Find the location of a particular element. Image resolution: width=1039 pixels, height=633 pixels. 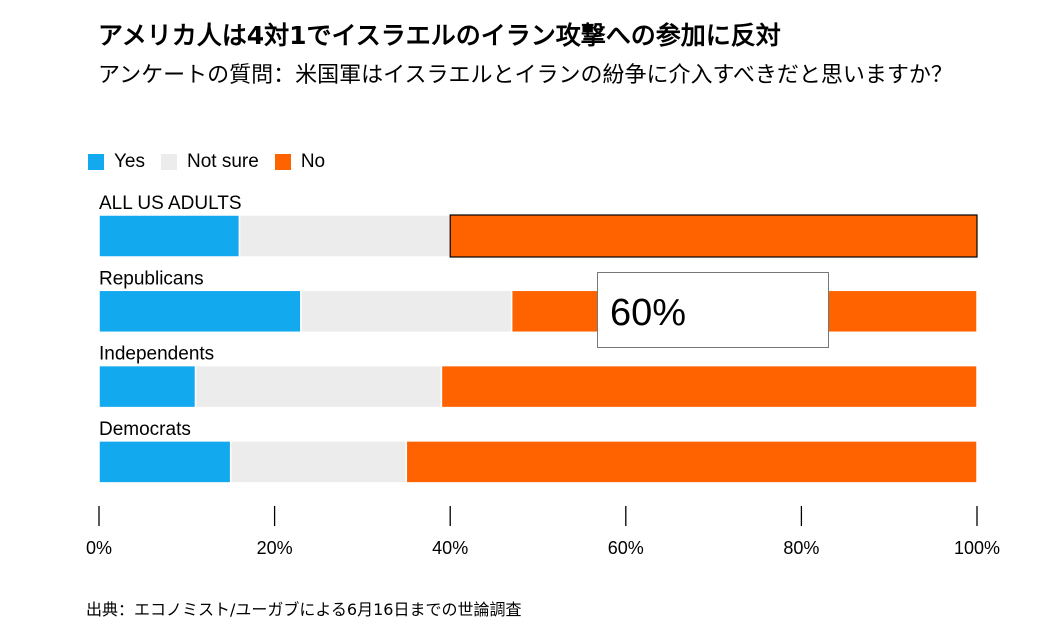

bar-democrats-yes is located at coordinates (165, 462).